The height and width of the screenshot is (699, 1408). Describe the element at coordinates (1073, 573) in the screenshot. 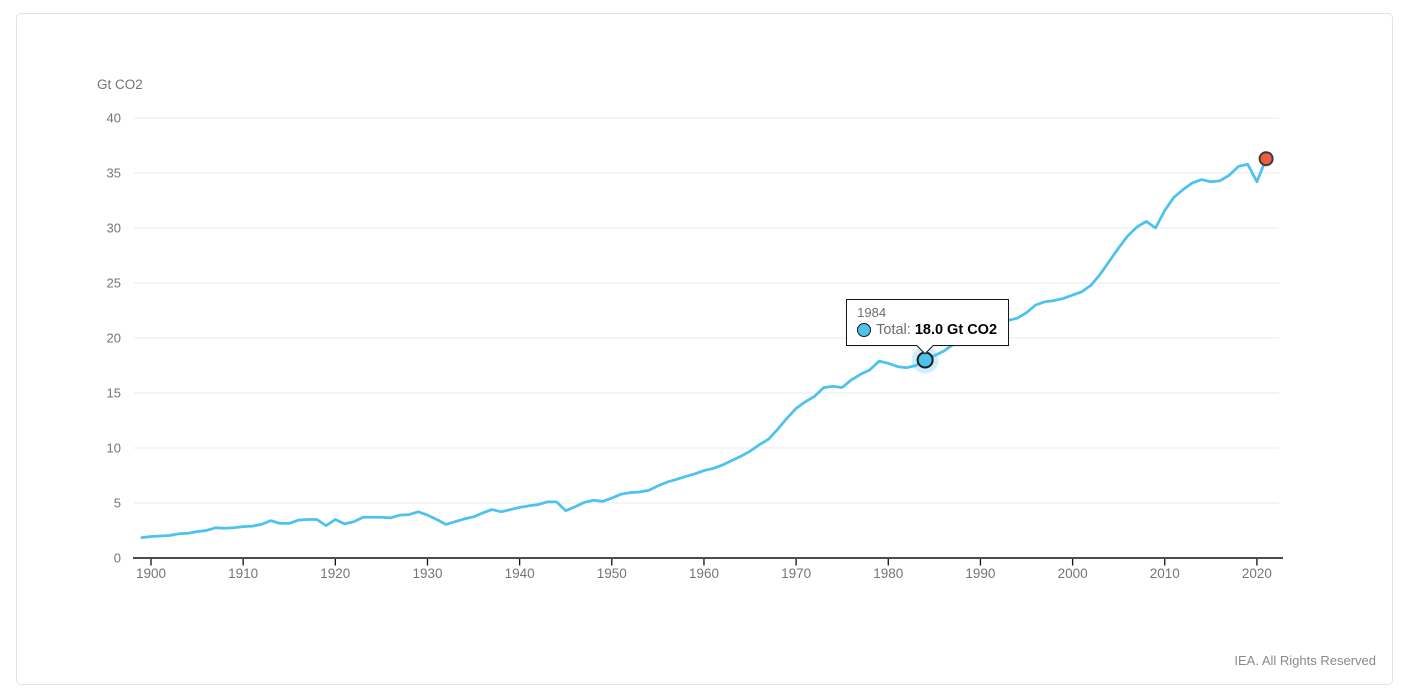

I see `x-tick-label: 2000` at that location.